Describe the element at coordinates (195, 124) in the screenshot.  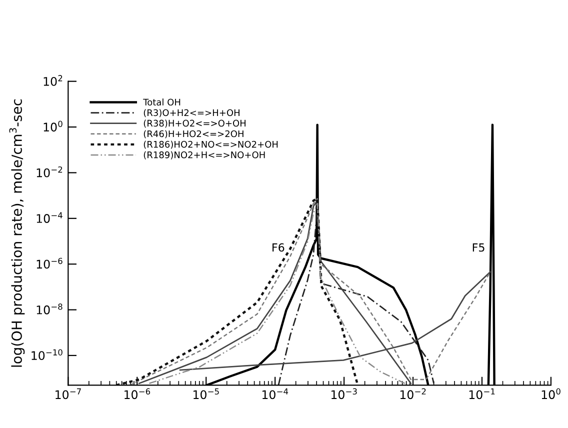
I see `legend-label: (R38)H+O2<=>O+OH` at that location.